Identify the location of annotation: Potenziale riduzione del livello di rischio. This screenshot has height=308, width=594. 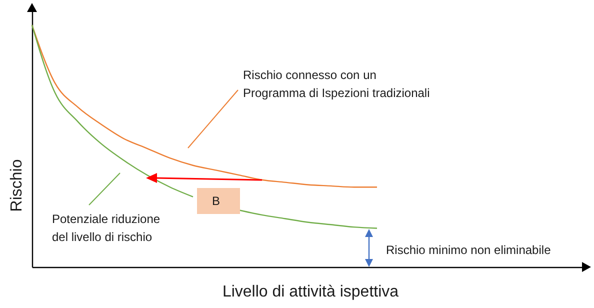
(106, 228).